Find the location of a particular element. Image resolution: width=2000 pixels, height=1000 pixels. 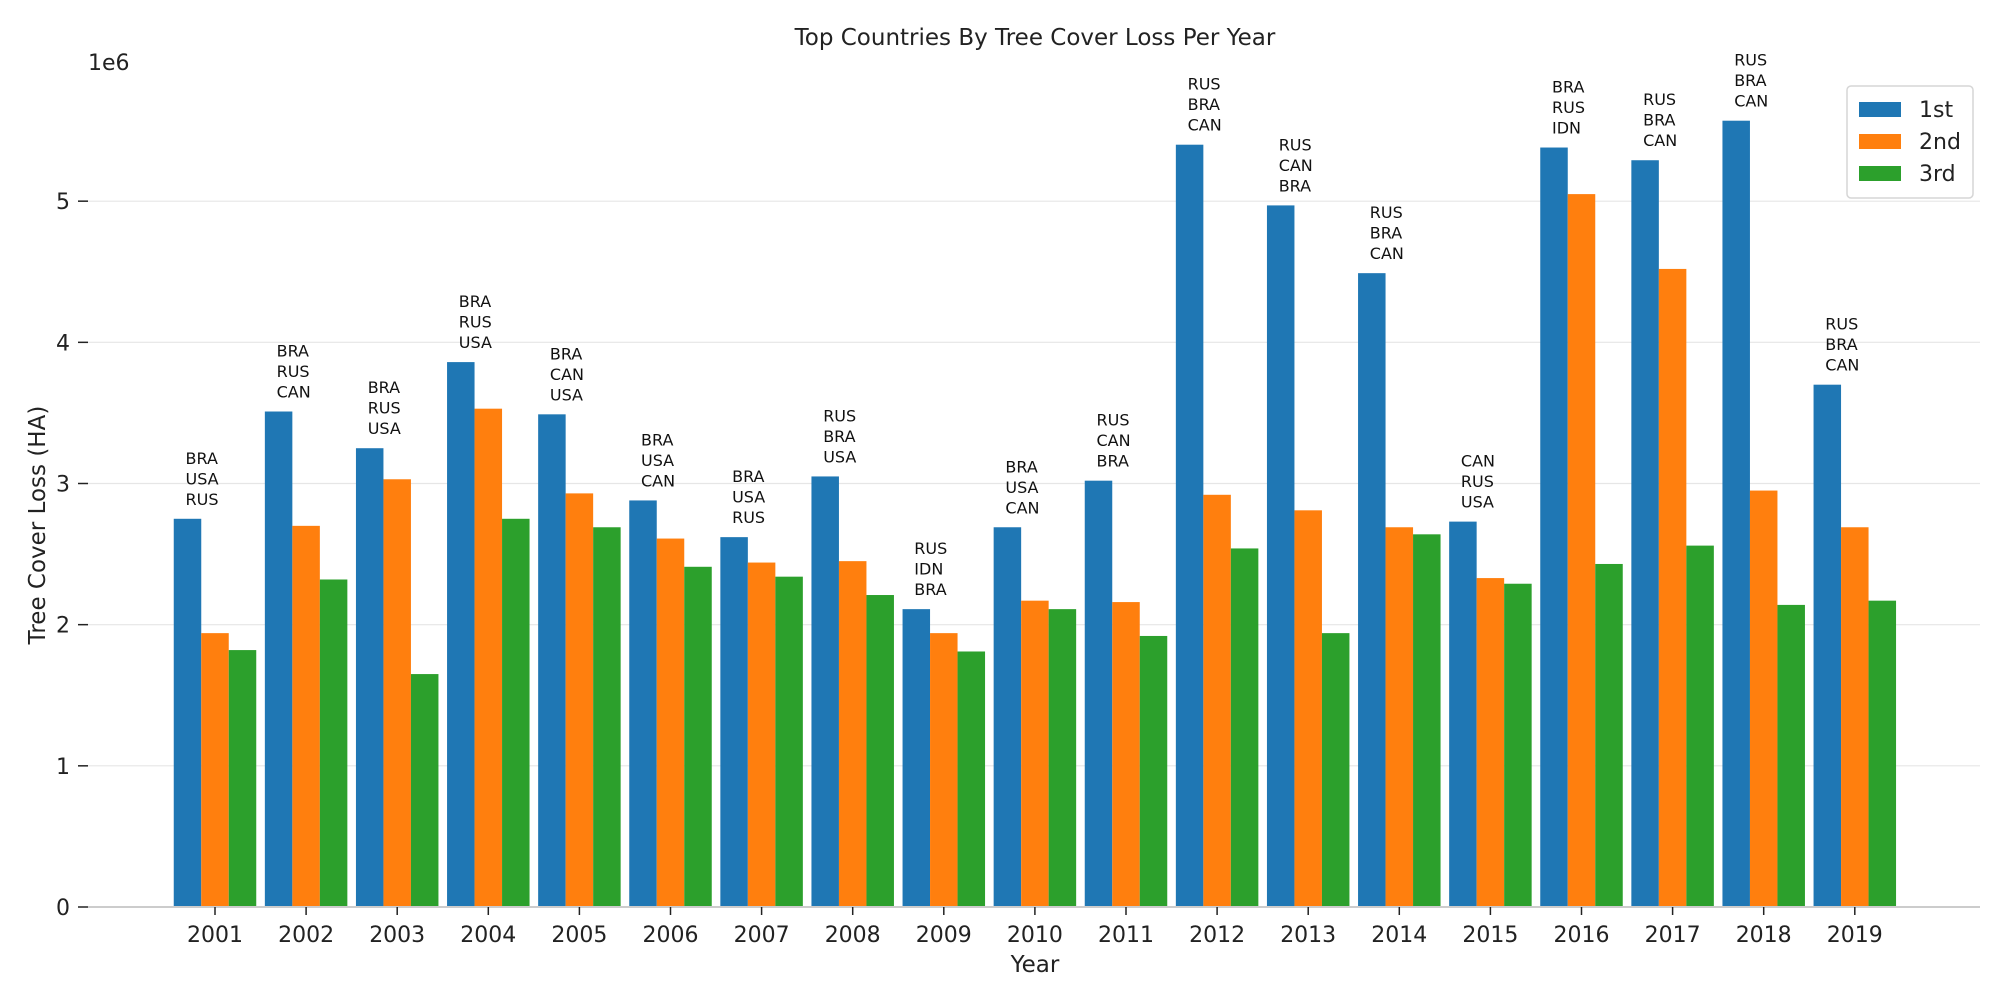

x-tick-label: 2013 is located at coordinates (1308, 935).